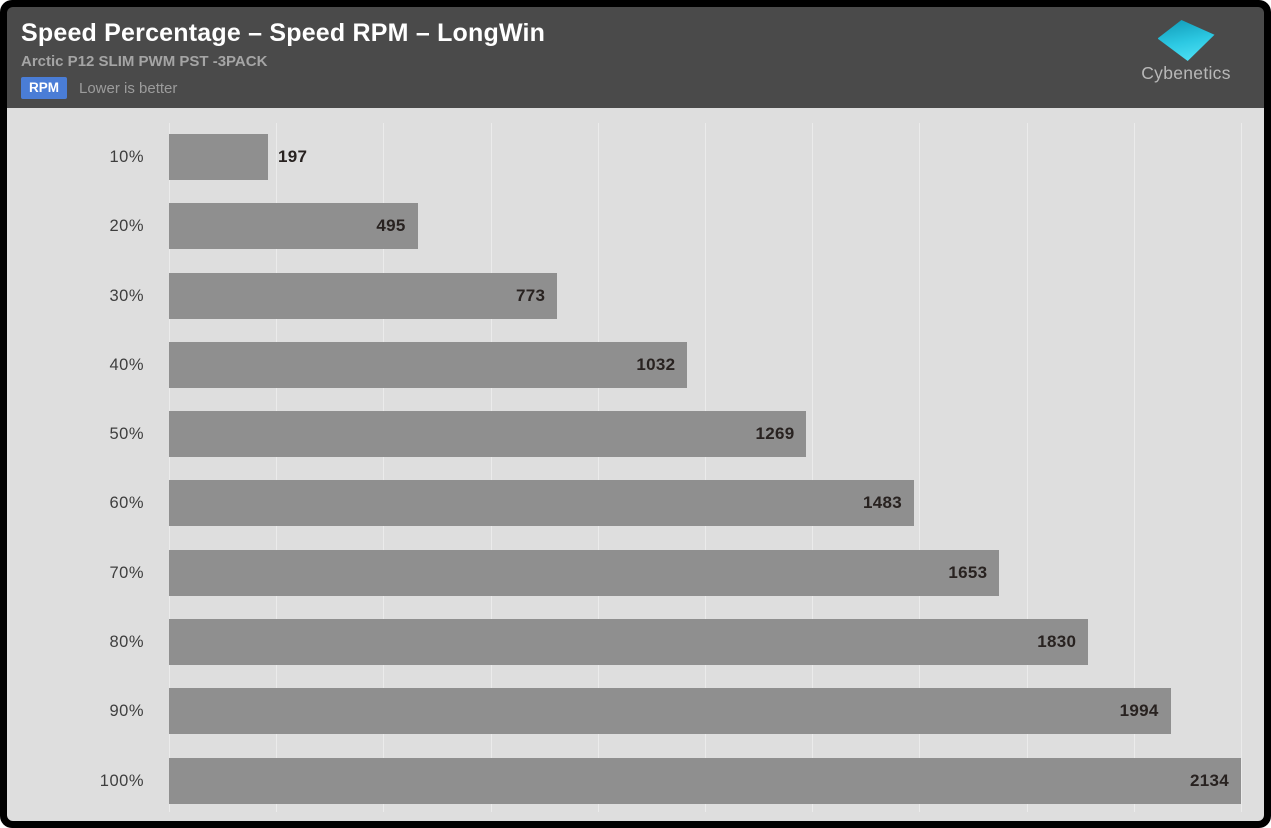 Image resolution: width=1271 pixels, height=828 pixels. What do you see at coordinates (1139, 711) in the screenshot?
I see `value-label: 1994` at bounding box center [1139, 711].